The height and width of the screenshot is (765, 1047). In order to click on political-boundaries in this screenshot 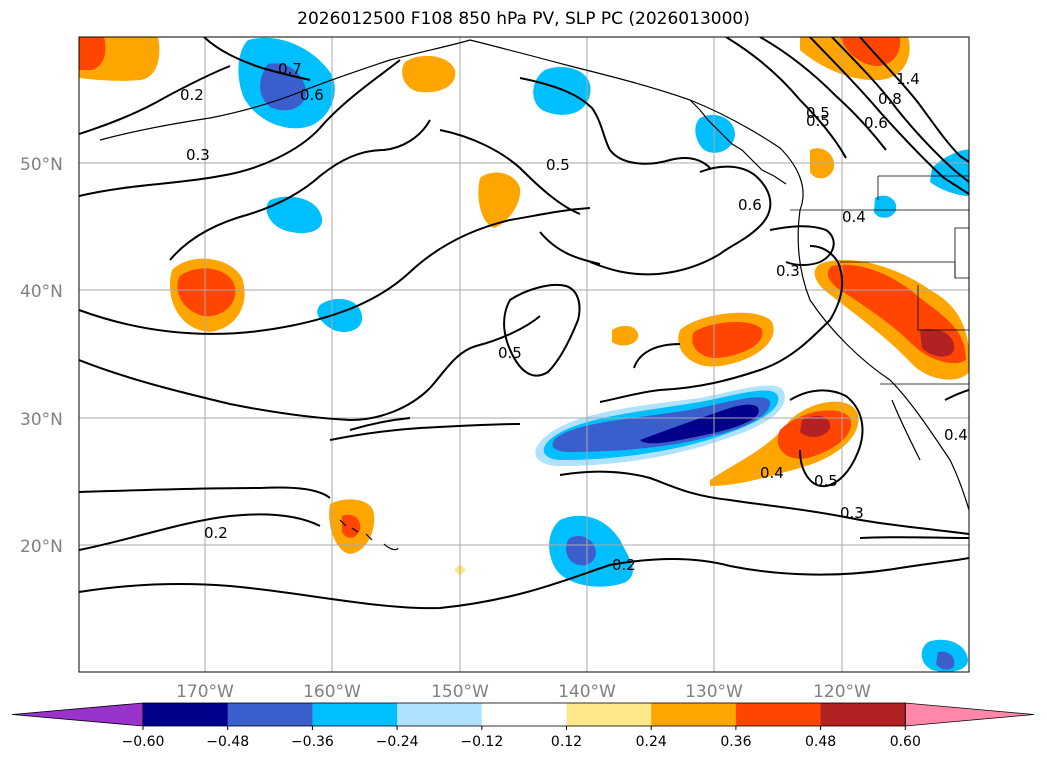, I will do `click(879, 280)`.